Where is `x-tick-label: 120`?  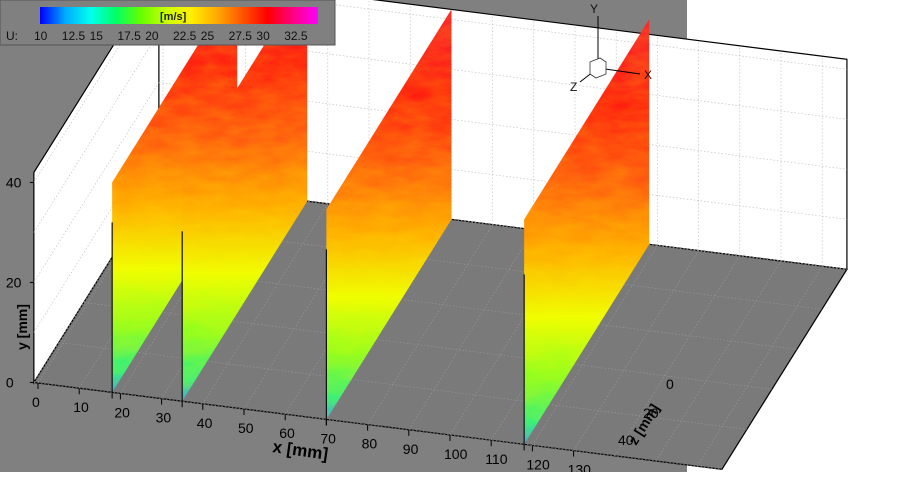 x-tick-label: 120 is located at coordinates (538, 464).